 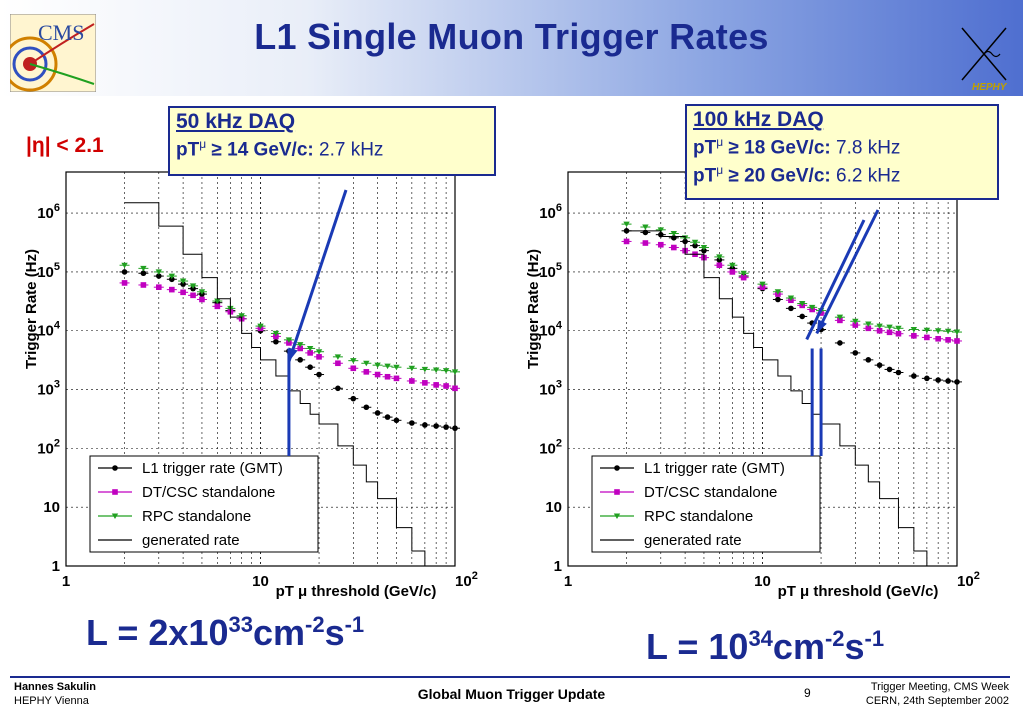 What do you see at coordinates (758, 119) in the screenshot?
I see `daq-box-heading: 100 kHz DAQ` at bounding box center [758, 119].